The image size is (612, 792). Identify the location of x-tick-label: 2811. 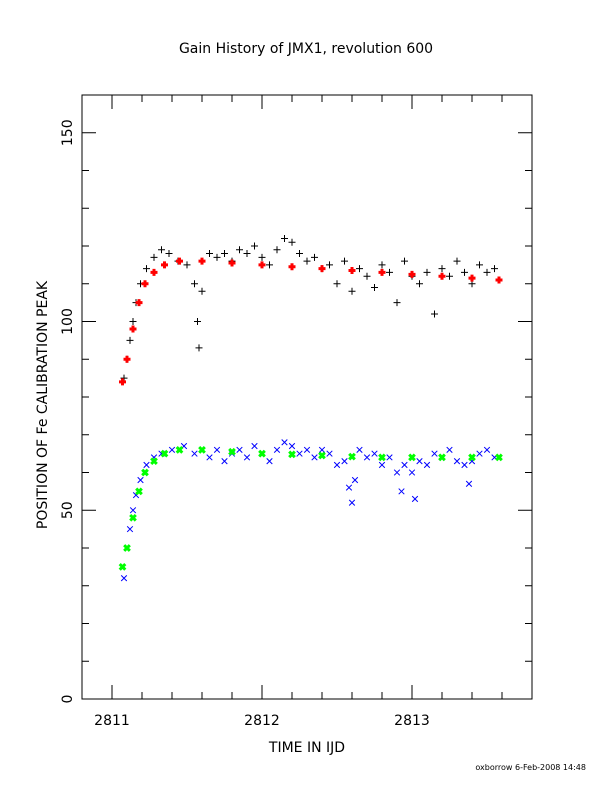
(112, 721).